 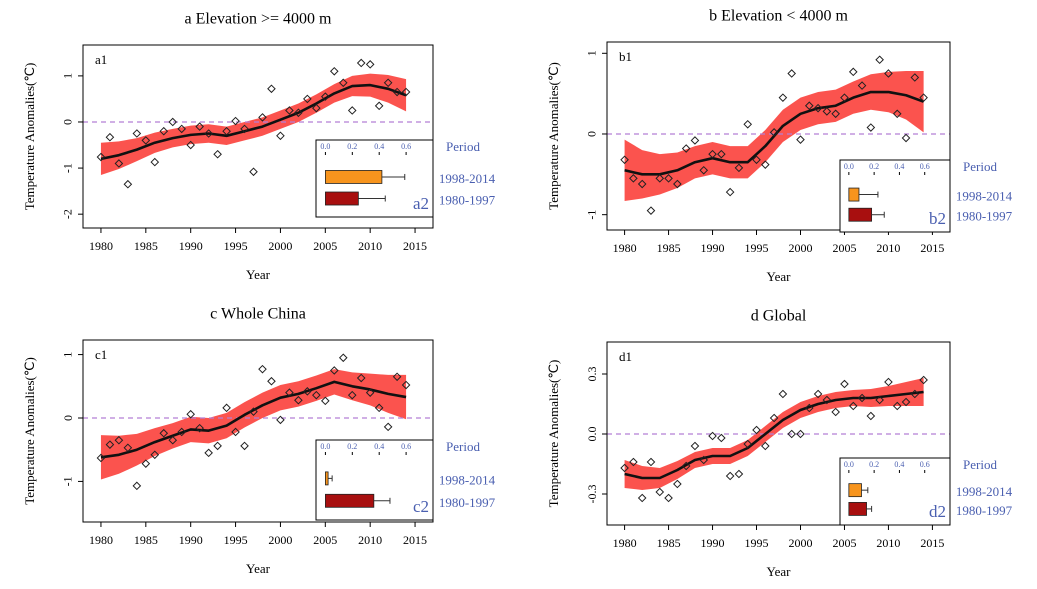 I want to click on y-tick-label: 0.0, so click(x=592, y=434).